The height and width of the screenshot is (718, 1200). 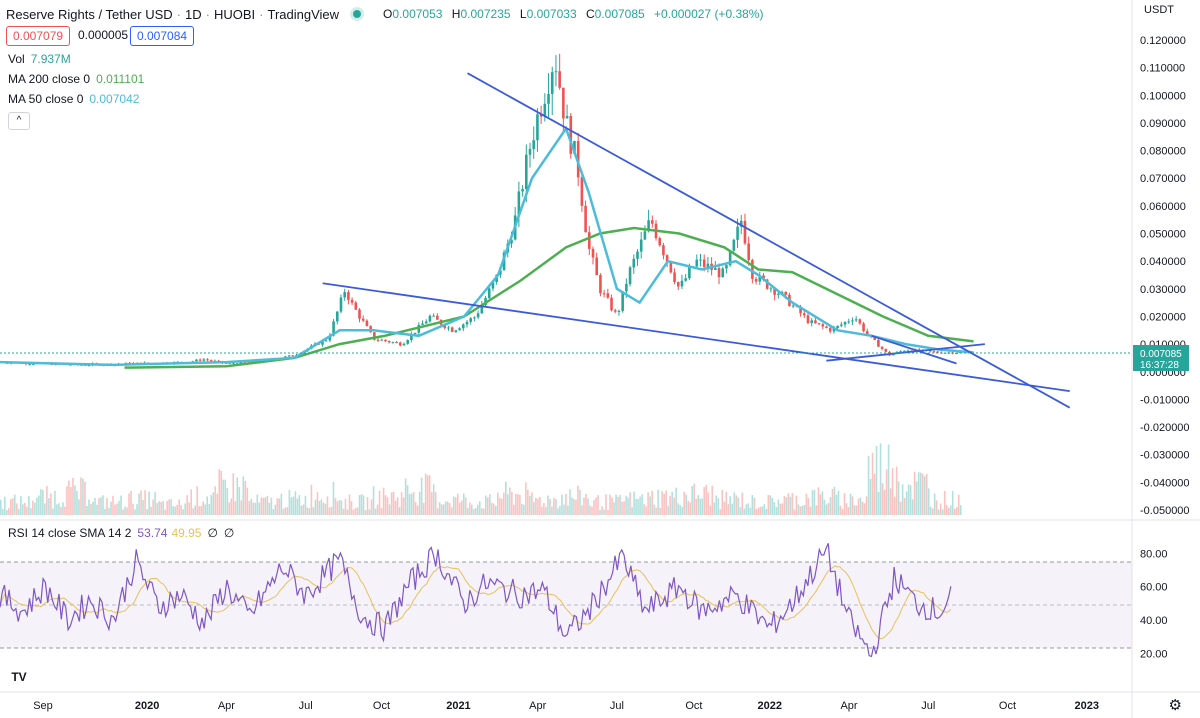 What do you see at coordinates (303, 14) in the screenshot?
I see `source-label: TradingView` at bounding box center [303, 14].